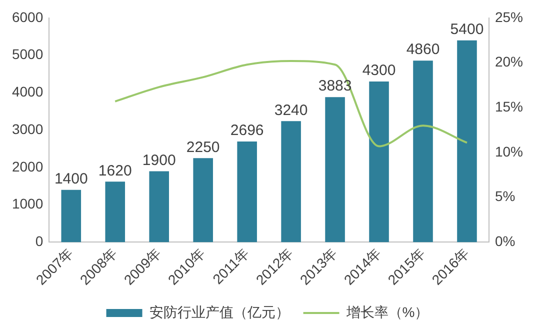 The image size is (539, 334). I want to click on legend-label: 增长率（%）, so click(387, 312).